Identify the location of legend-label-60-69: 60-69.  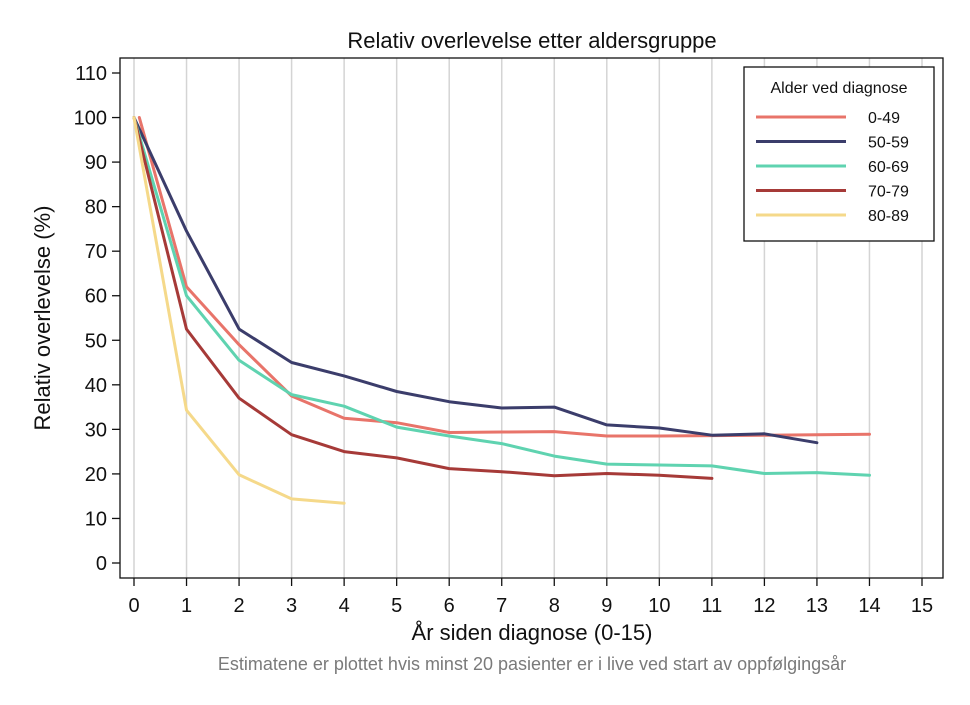
(888, 167).